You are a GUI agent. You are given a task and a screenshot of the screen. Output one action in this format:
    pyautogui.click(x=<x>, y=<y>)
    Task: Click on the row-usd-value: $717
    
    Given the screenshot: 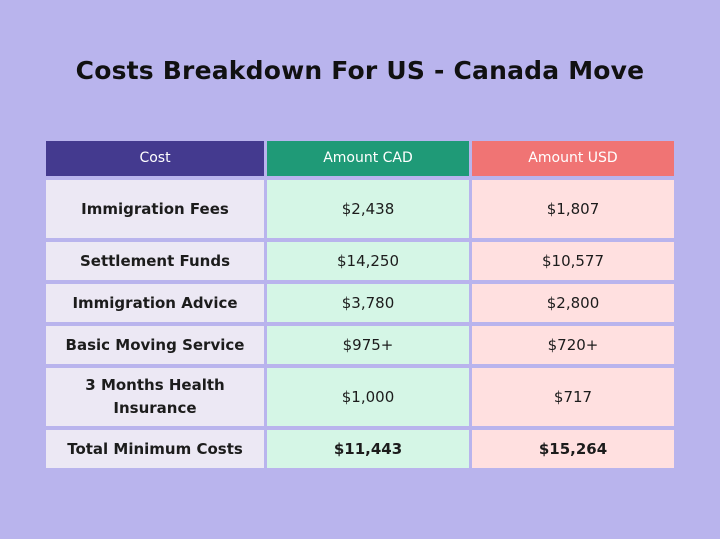 What is the action you would take?
    pyautogui.click(x=573, y=397)
    